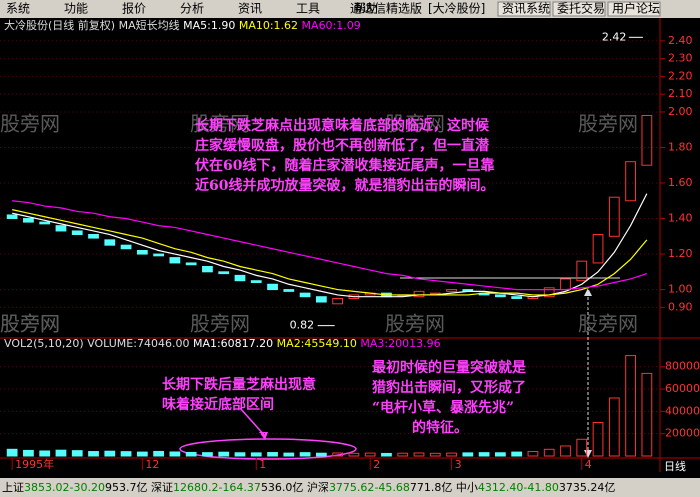  Describe the element at coordinates (192, 9) in the screenshot. I see `menu-item: 分析` at that location.